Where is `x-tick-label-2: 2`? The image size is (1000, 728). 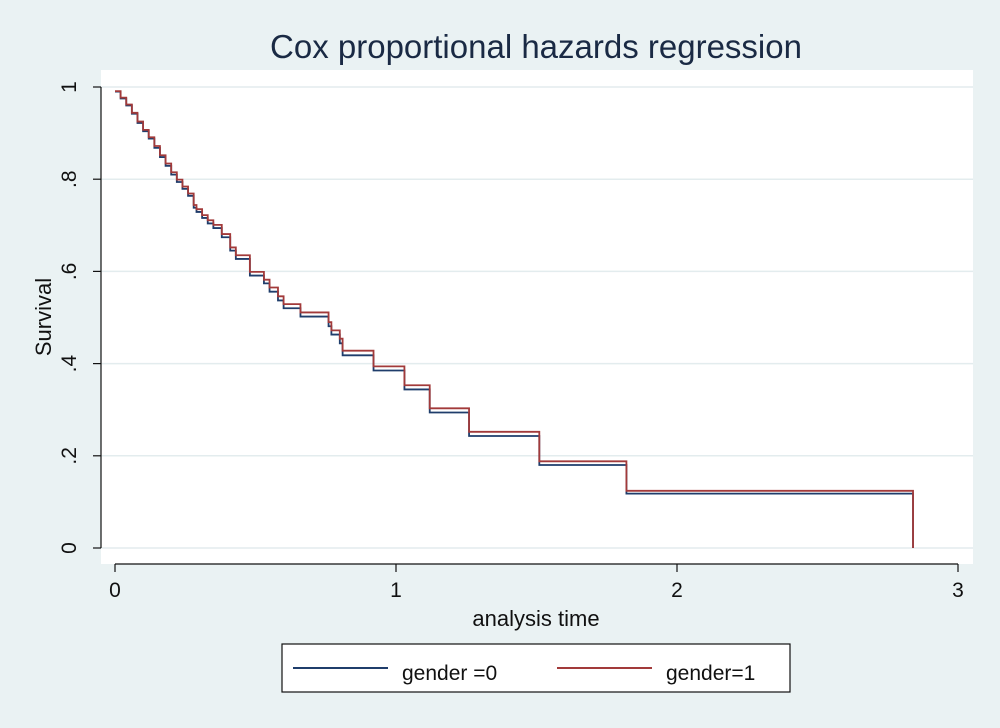
x-tick-label-2: 2 is located at coordinates (677, 590).